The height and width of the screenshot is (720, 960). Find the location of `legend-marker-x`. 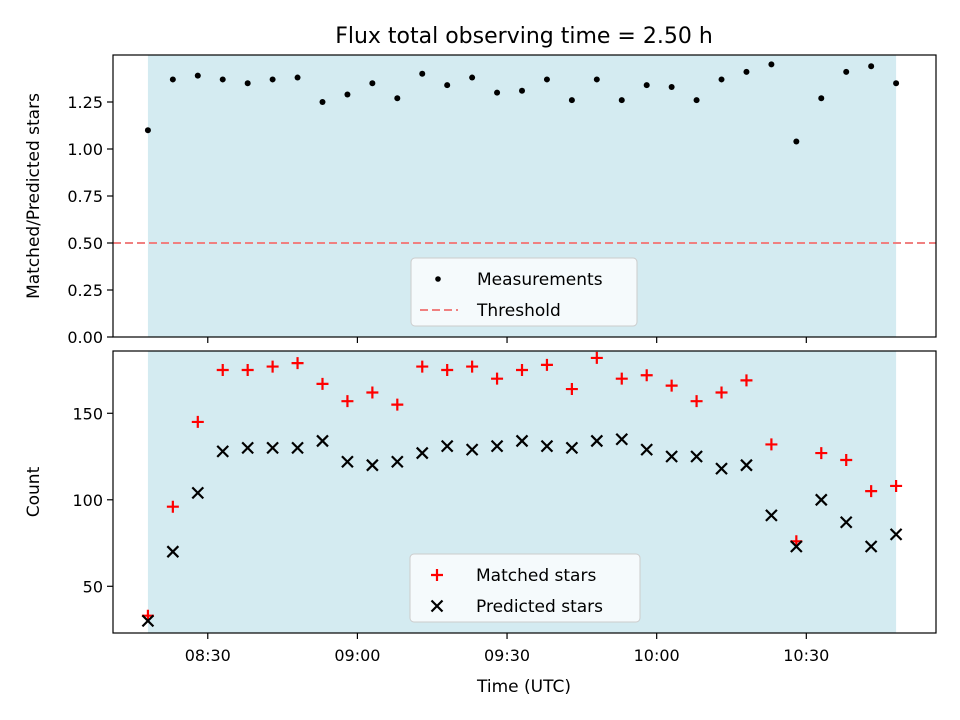

legend-marker-x is located at coordinates (437, 606).